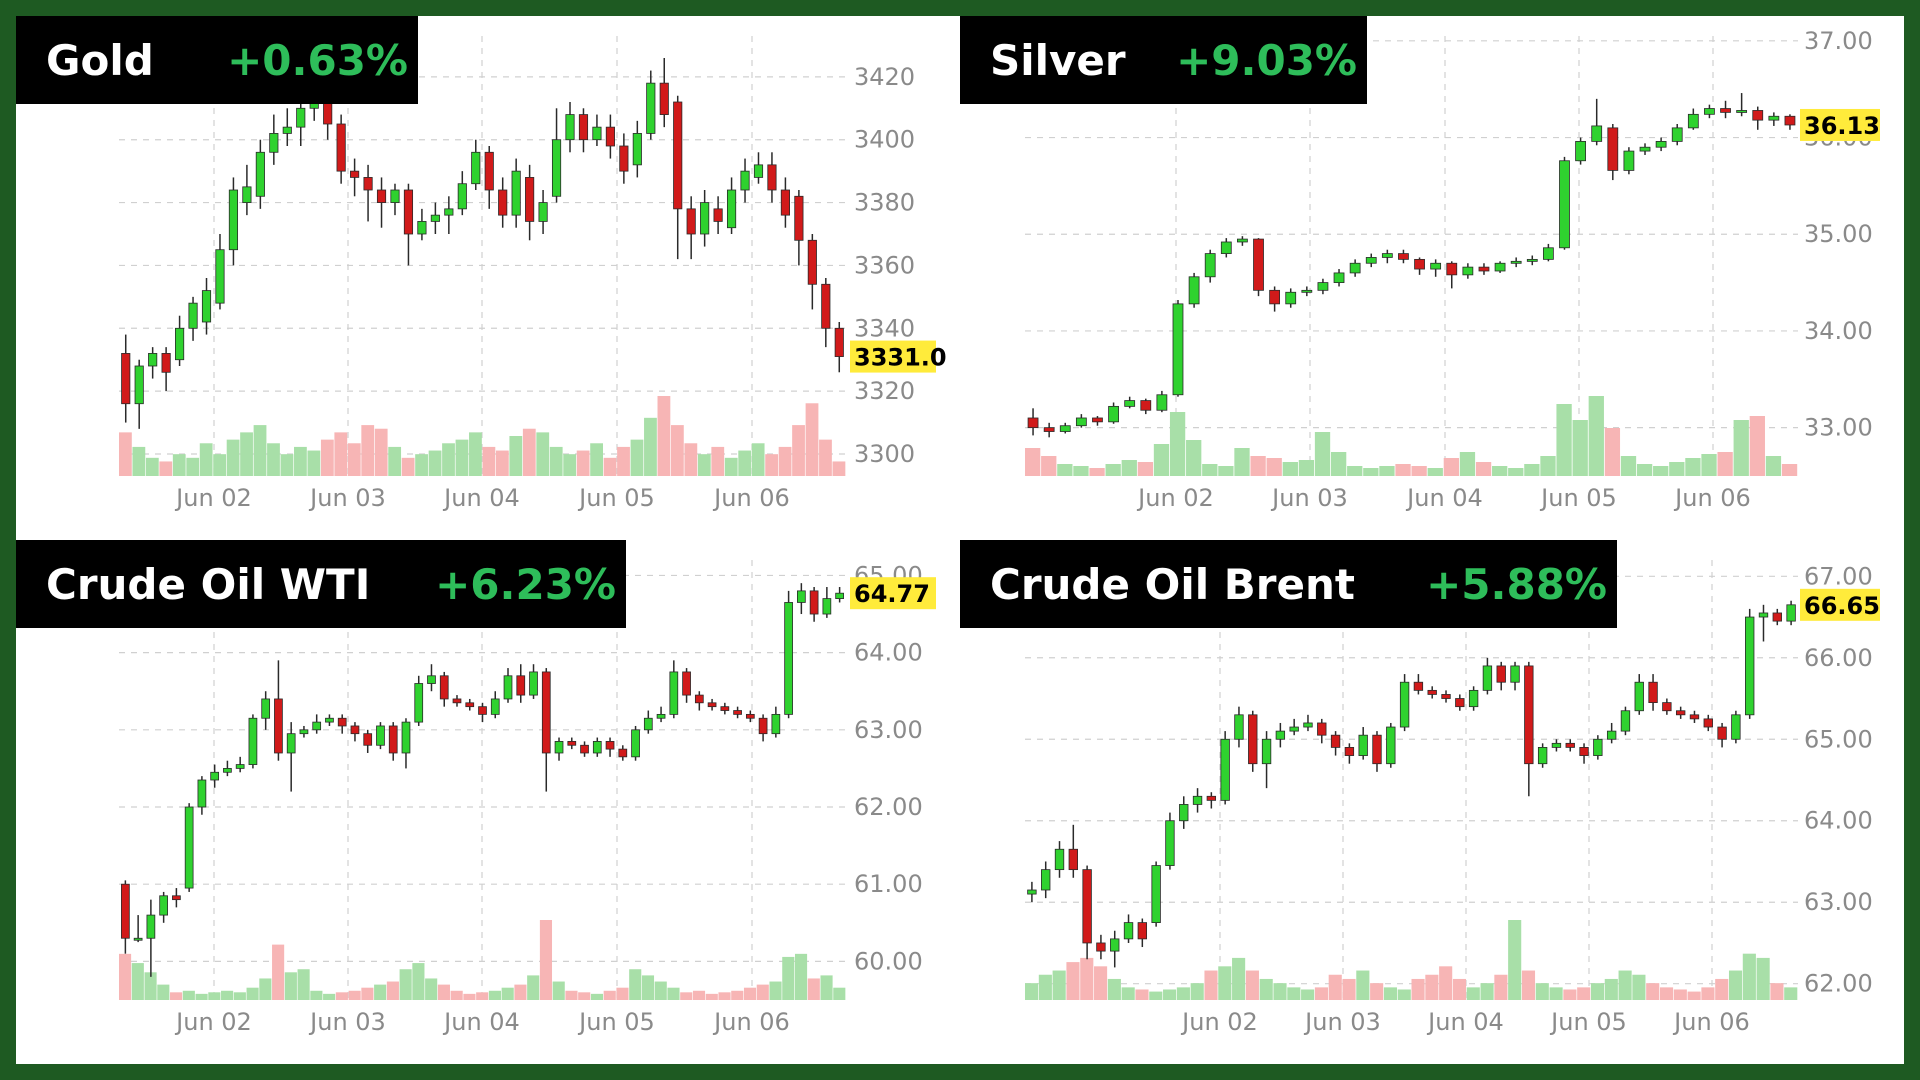 Image resolution: width=1920 pixels, height=1080 pixels. What do you see at coordinates (1163, 60) in the screenshot?
I see `chart-header-silver: Silver +9.03%` at bounding box center [1163, 60].